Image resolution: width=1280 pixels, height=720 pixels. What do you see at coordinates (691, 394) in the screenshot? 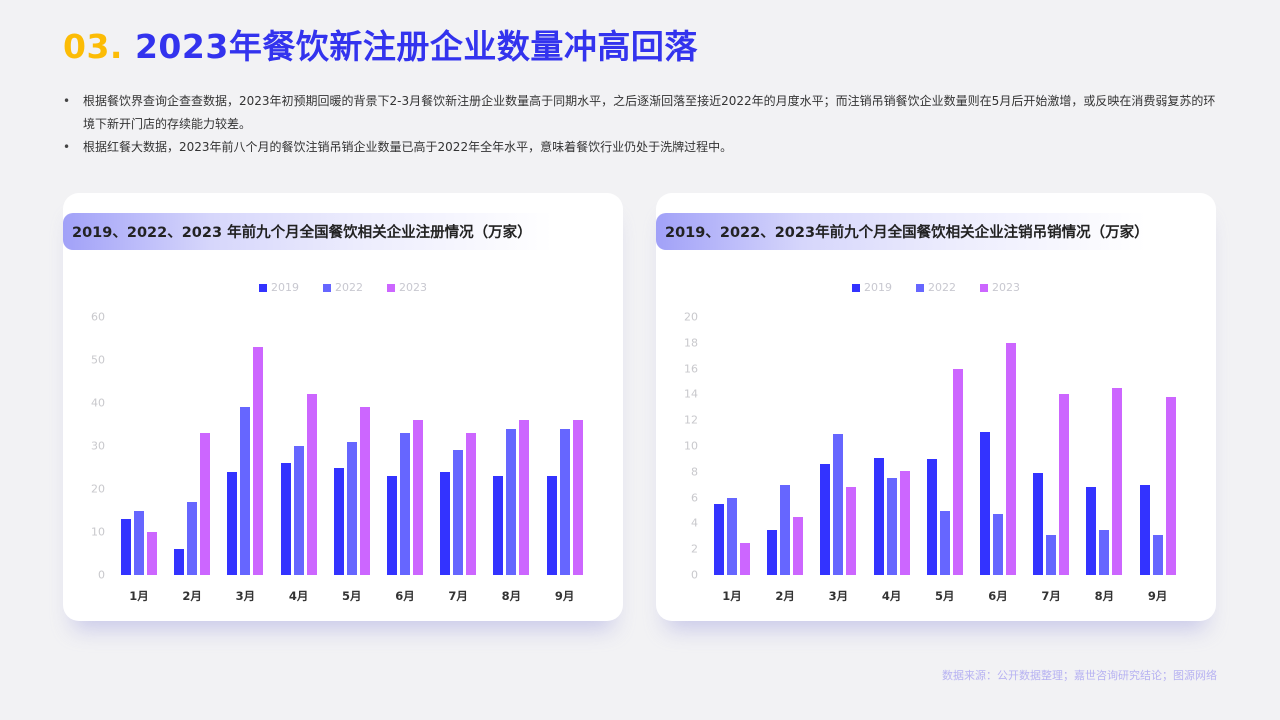
I see `y-axis-tick: 14` at bounding box center [691, 394].